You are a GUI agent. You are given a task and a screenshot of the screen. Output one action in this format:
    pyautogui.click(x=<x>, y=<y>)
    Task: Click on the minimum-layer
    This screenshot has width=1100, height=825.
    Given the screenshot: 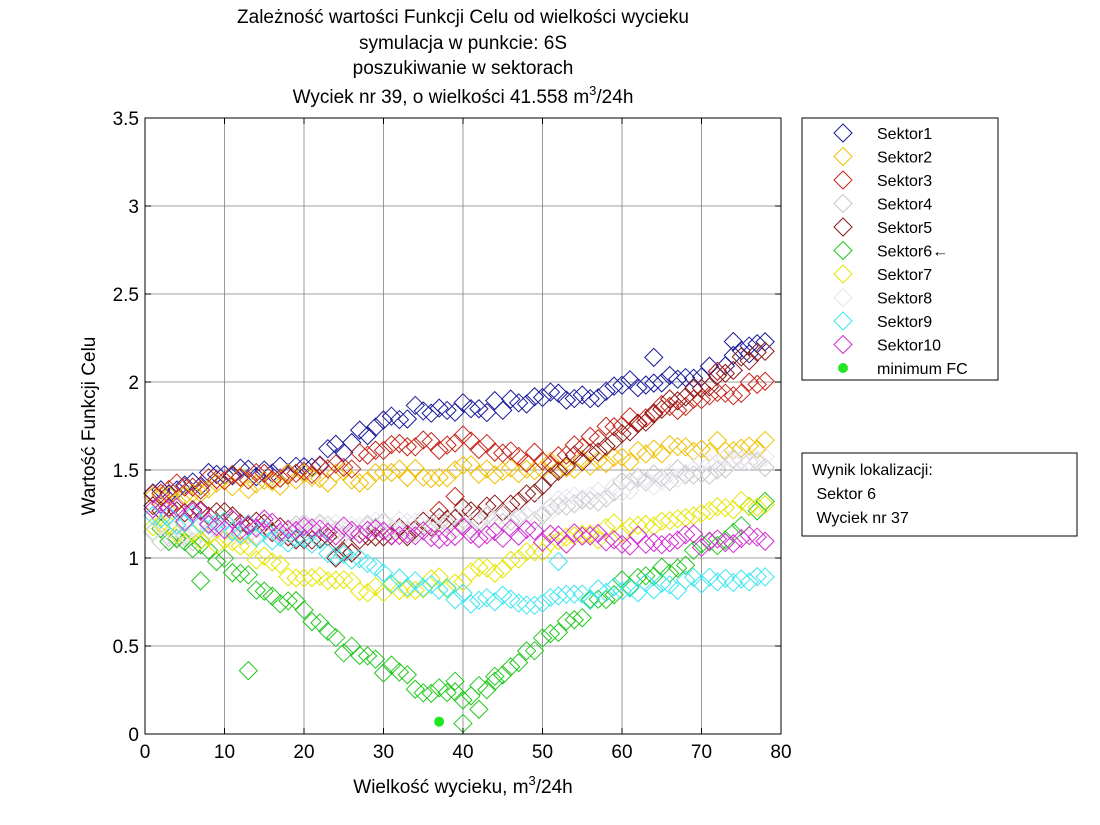 What is the action you would take?
    pyautogui.click(x=439, y=721)
    